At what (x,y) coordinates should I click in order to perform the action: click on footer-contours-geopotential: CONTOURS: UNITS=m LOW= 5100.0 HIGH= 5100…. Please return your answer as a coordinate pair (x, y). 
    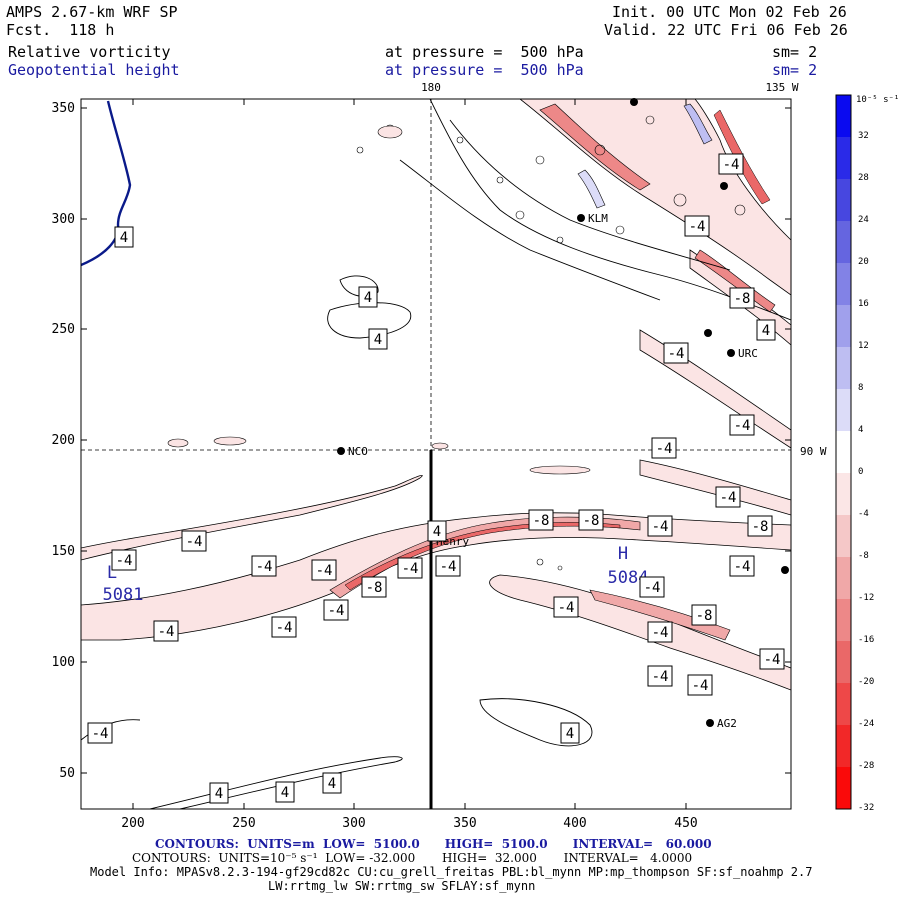
    Looking at the image, I should click on (433, 844).